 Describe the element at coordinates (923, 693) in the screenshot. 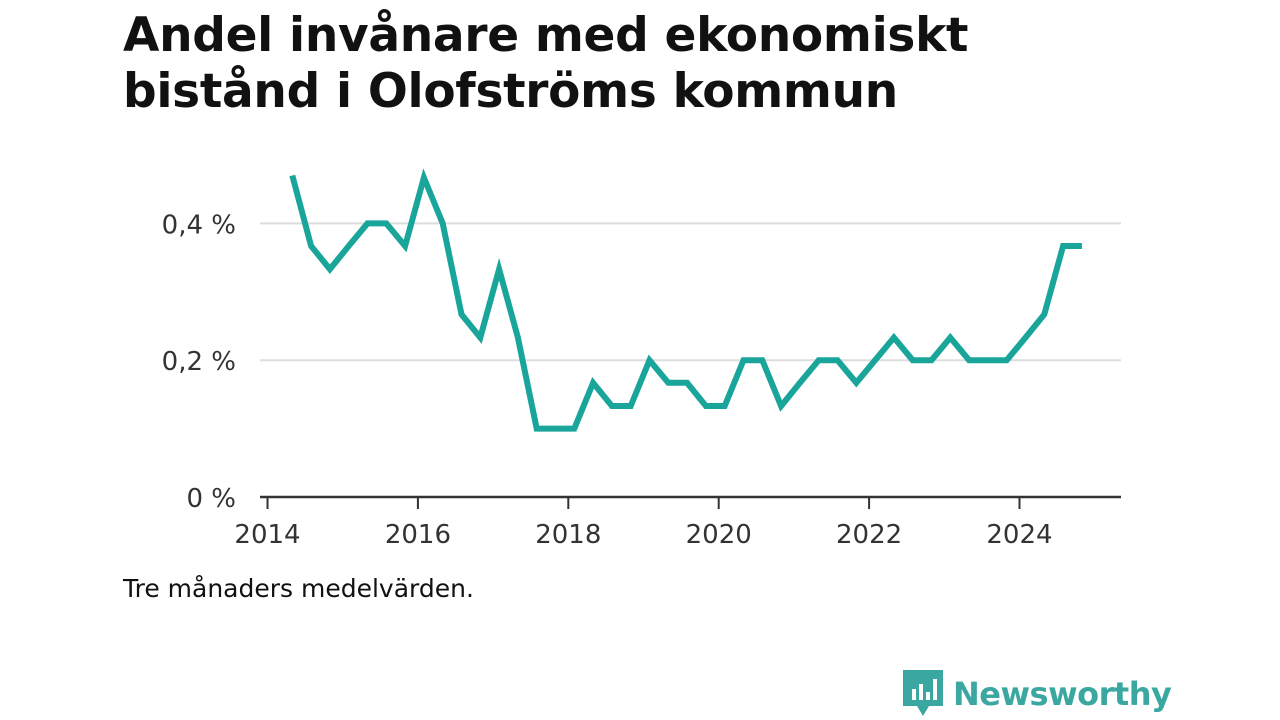

I see `newsworthy-logo-icon` at that location.